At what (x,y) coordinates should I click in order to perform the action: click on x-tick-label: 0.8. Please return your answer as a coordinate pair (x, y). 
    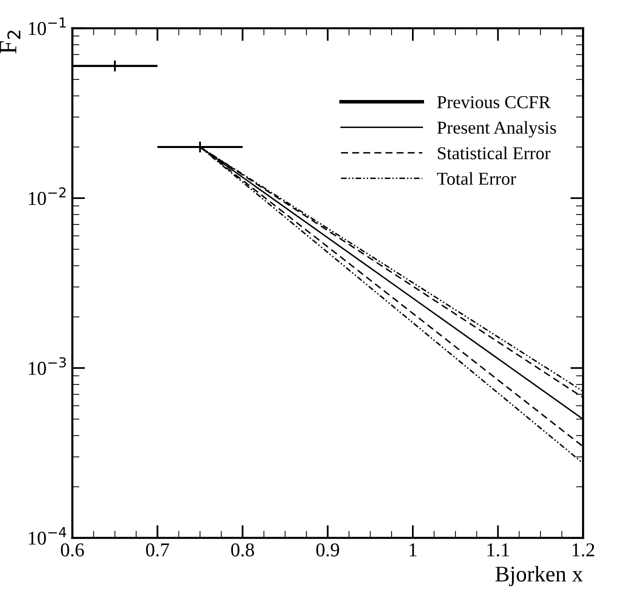
    Looking at the image, I should click on (242, 550).